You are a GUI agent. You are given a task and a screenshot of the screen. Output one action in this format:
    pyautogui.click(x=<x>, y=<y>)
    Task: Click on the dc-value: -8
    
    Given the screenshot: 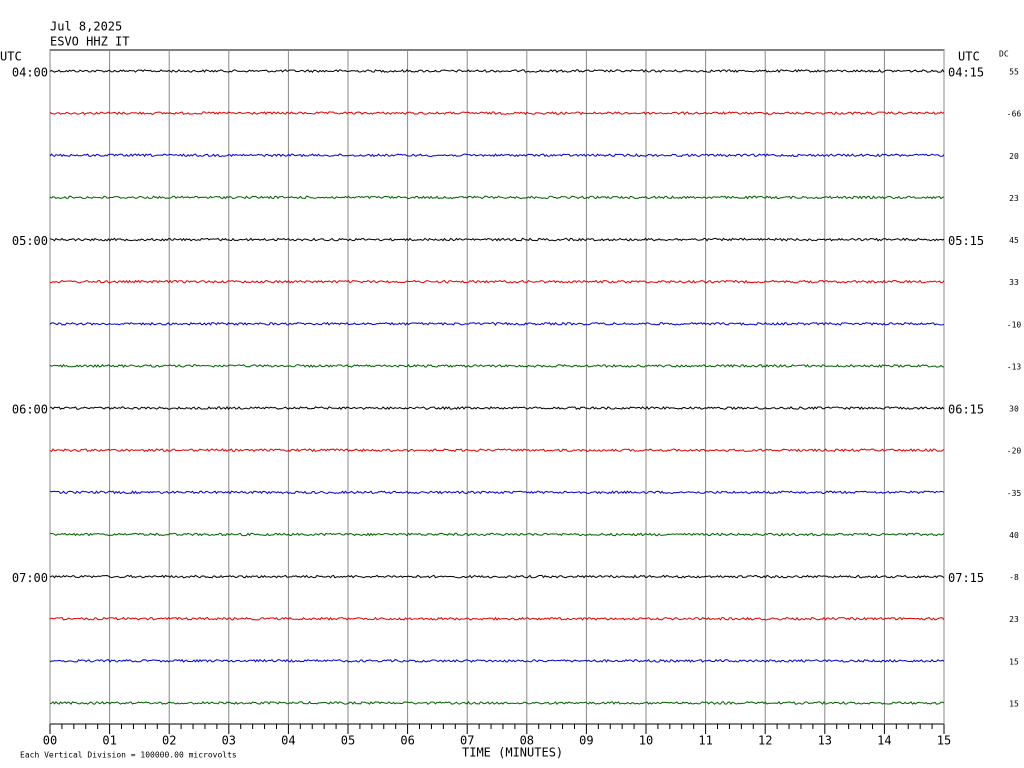 What is the action you would take?
    pyautogui.click(x=1014, y=577)
    